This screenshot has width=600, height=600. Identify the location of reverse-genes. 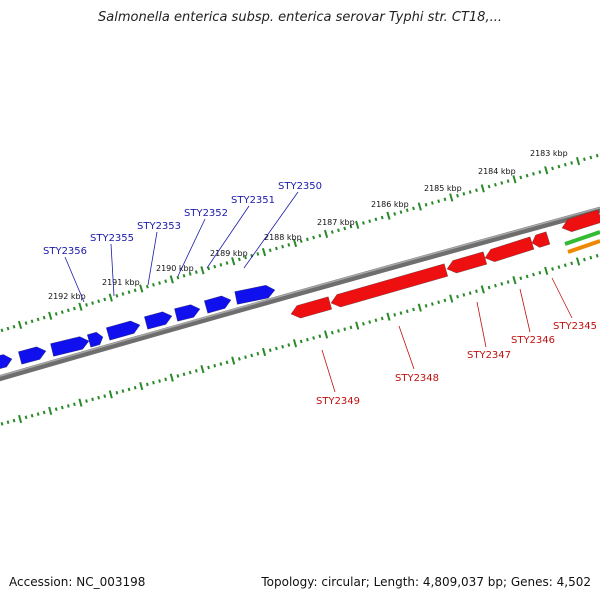
(445, 264).